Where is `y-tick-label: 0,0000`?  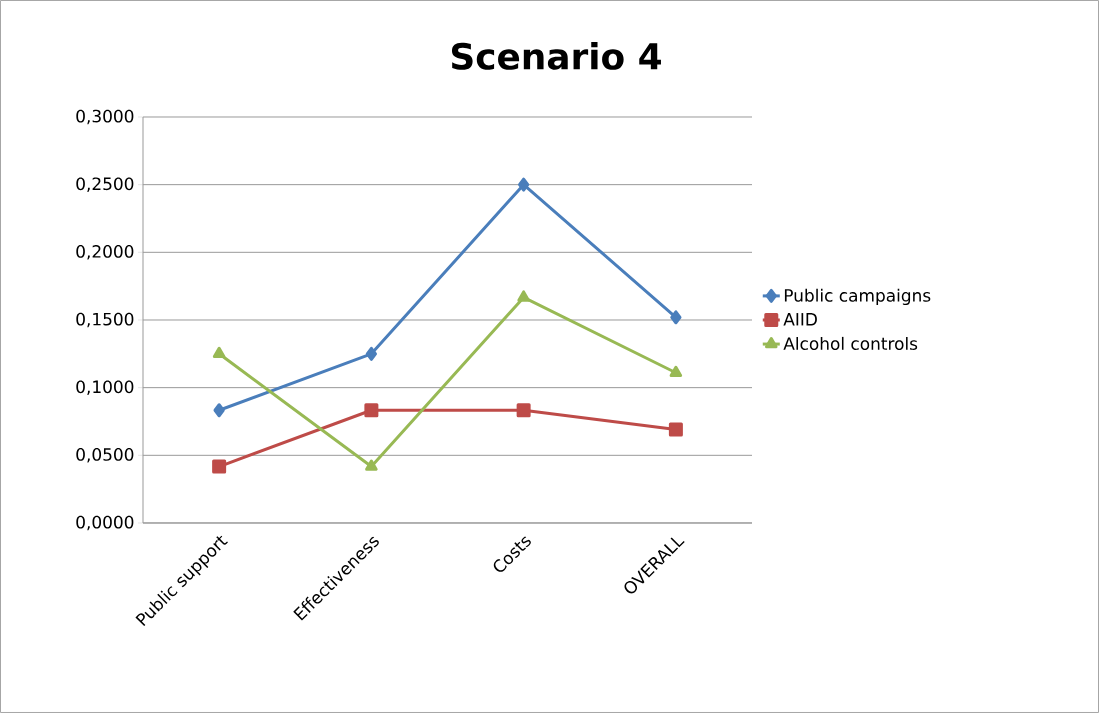
y-tick-label: 0,0000 is located at coordinates (105, 523).